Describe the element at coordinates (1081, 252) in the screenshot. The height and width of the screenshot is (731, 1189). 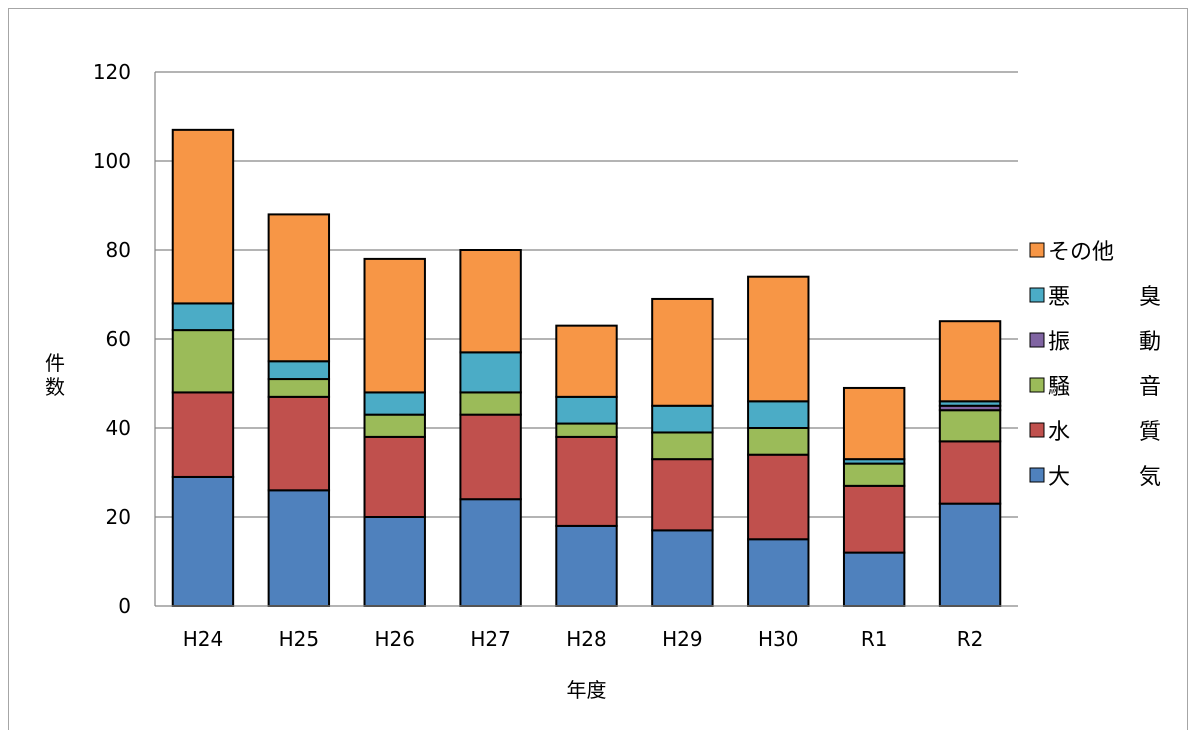
I see `legend-label: その他` at that location.